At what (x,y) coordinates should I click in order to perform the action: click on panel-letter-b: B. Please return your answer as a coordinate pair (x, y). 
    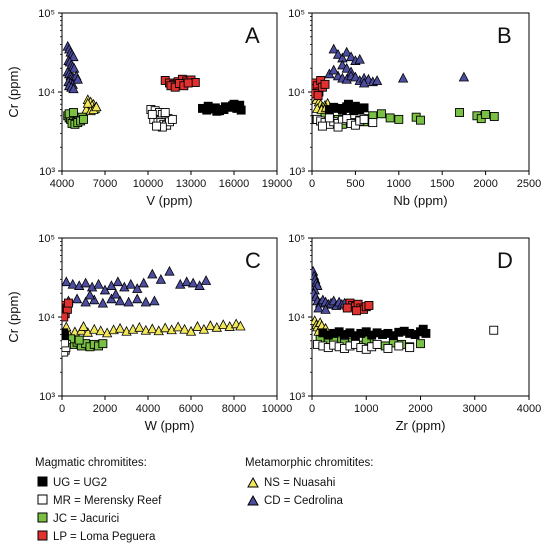
    Looking at the image, I should click on (504, 35).